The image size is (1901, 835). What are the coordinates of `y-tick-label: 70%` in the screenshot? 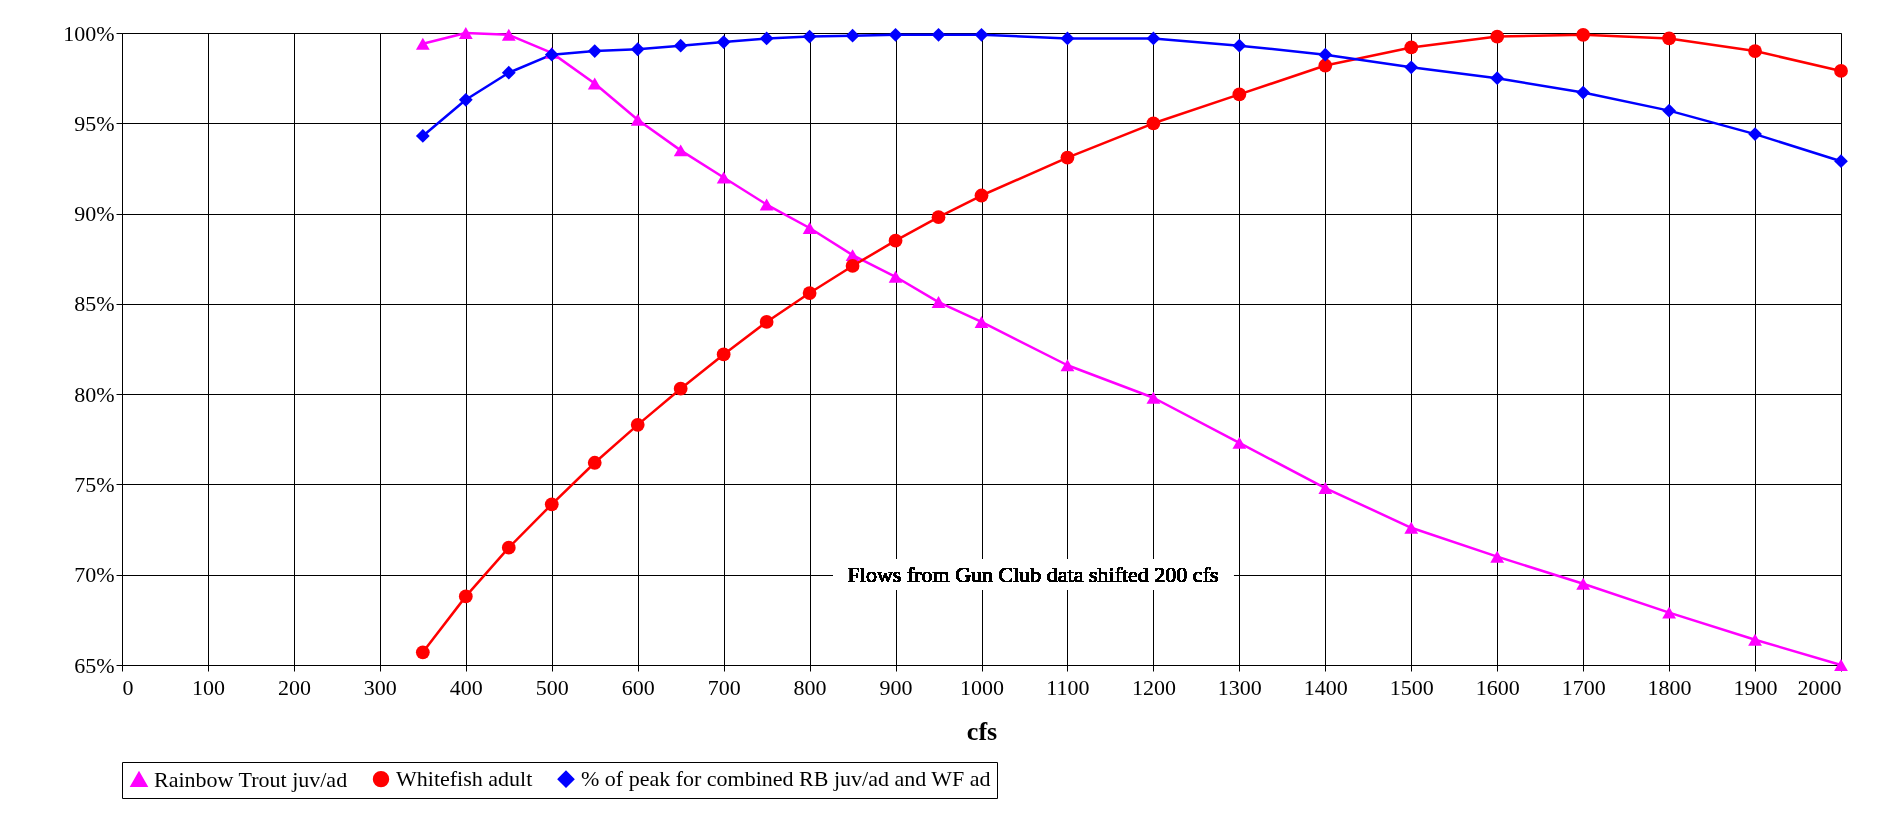 It's located at (94, 575).